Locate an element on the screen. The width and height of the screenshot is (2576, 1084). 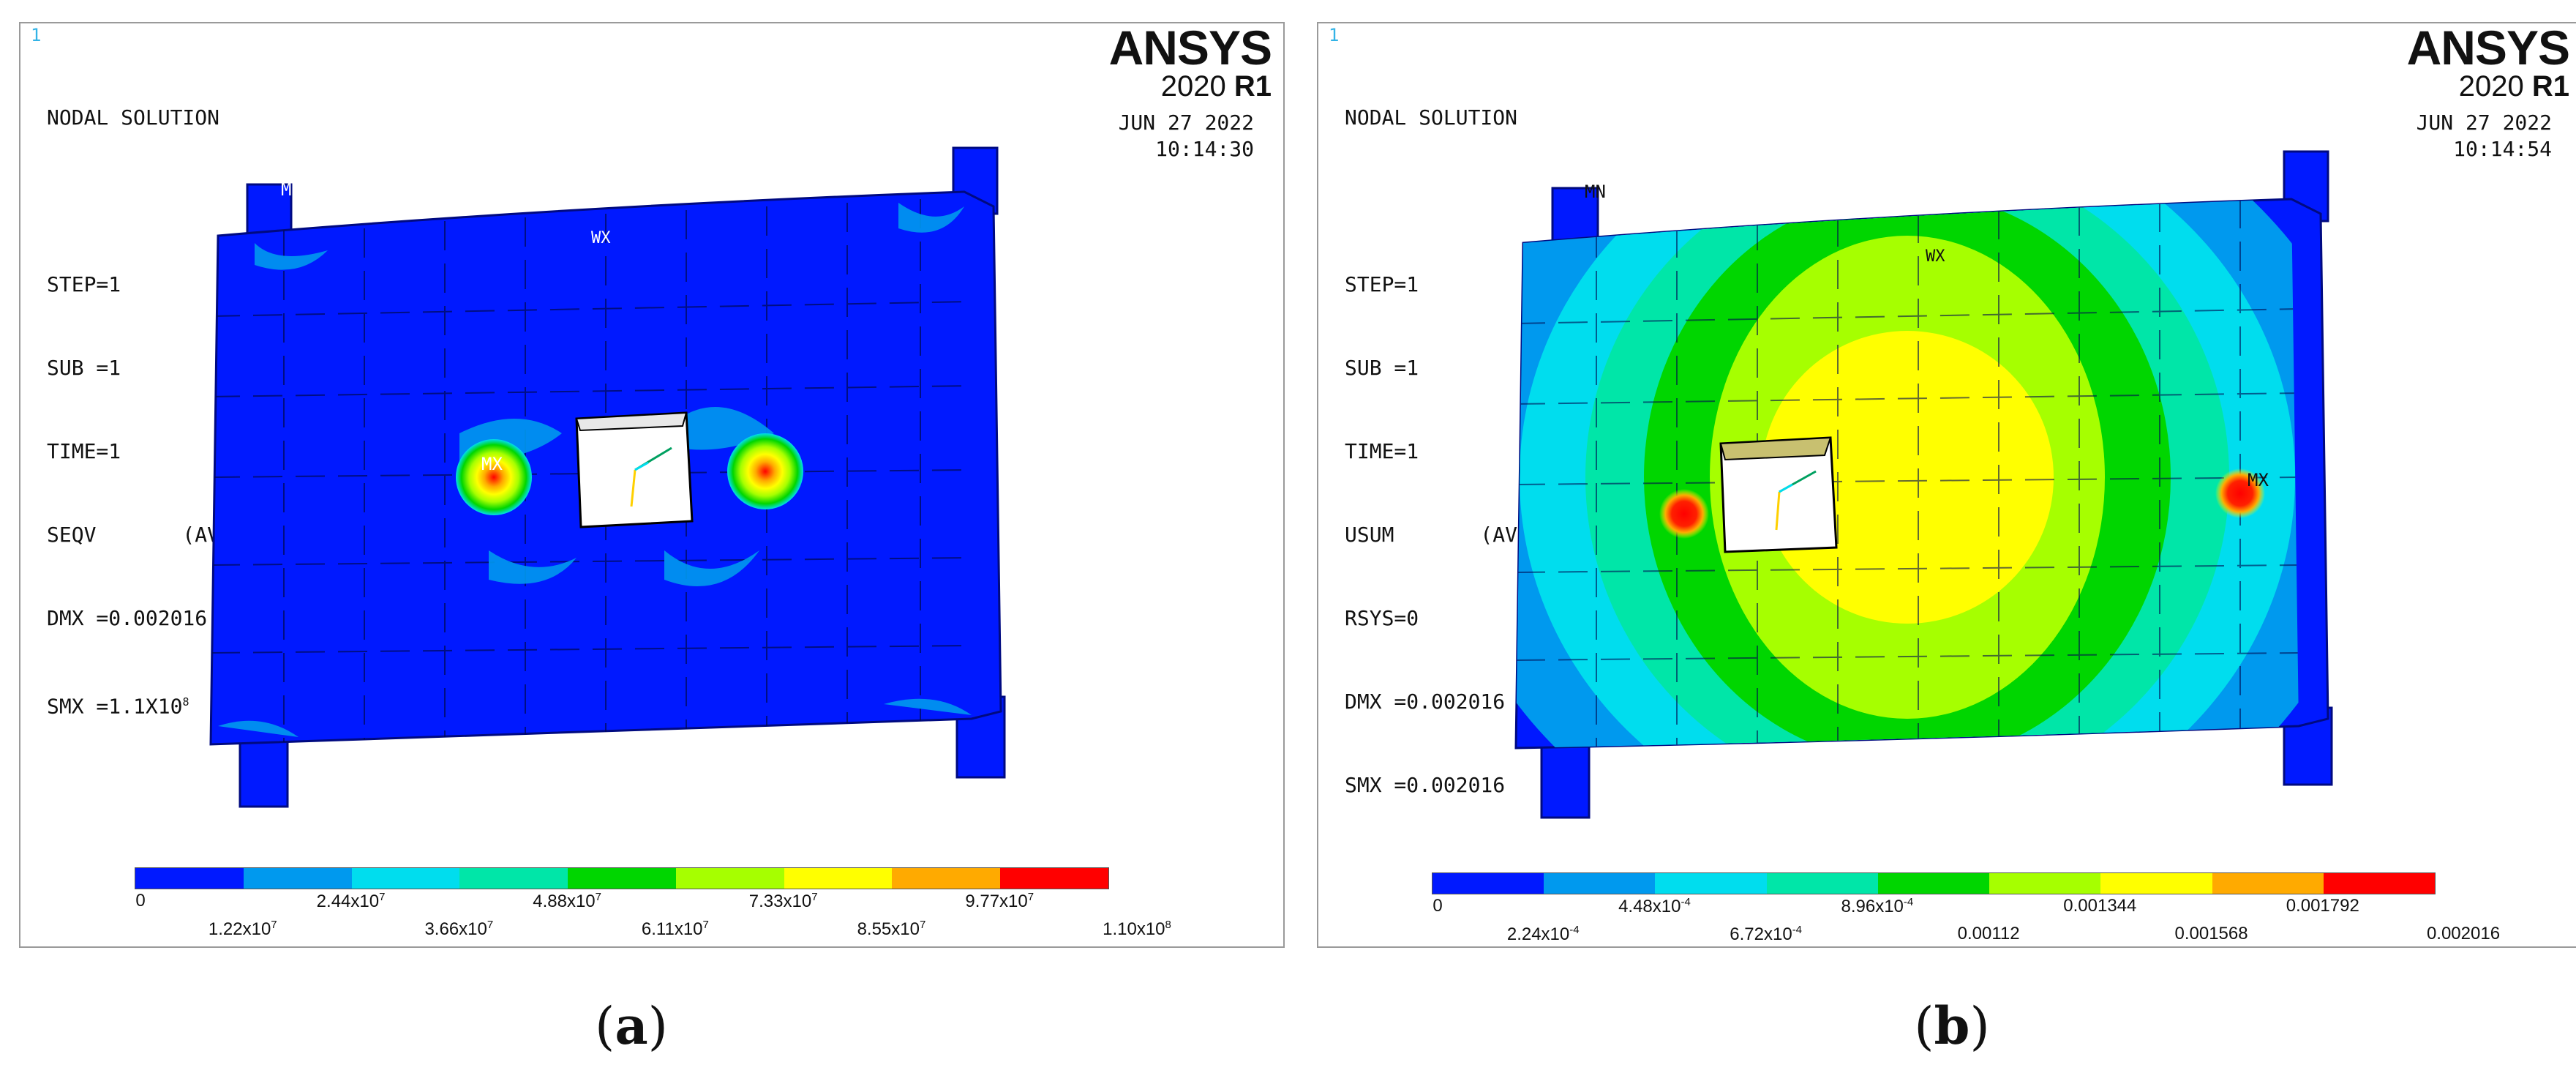
caption-a: (a) is located at coordinates (631, 1026).